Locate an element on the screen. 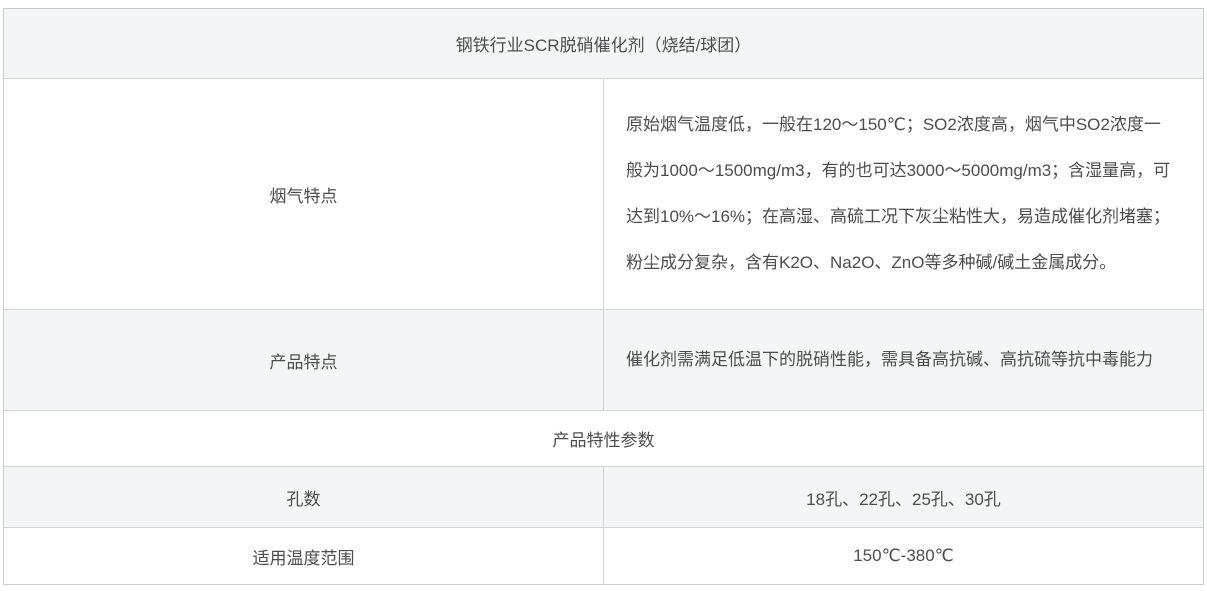 The image size is (1207, 591). product-features-label: 产品特点 is located at coordinates (303, 362).